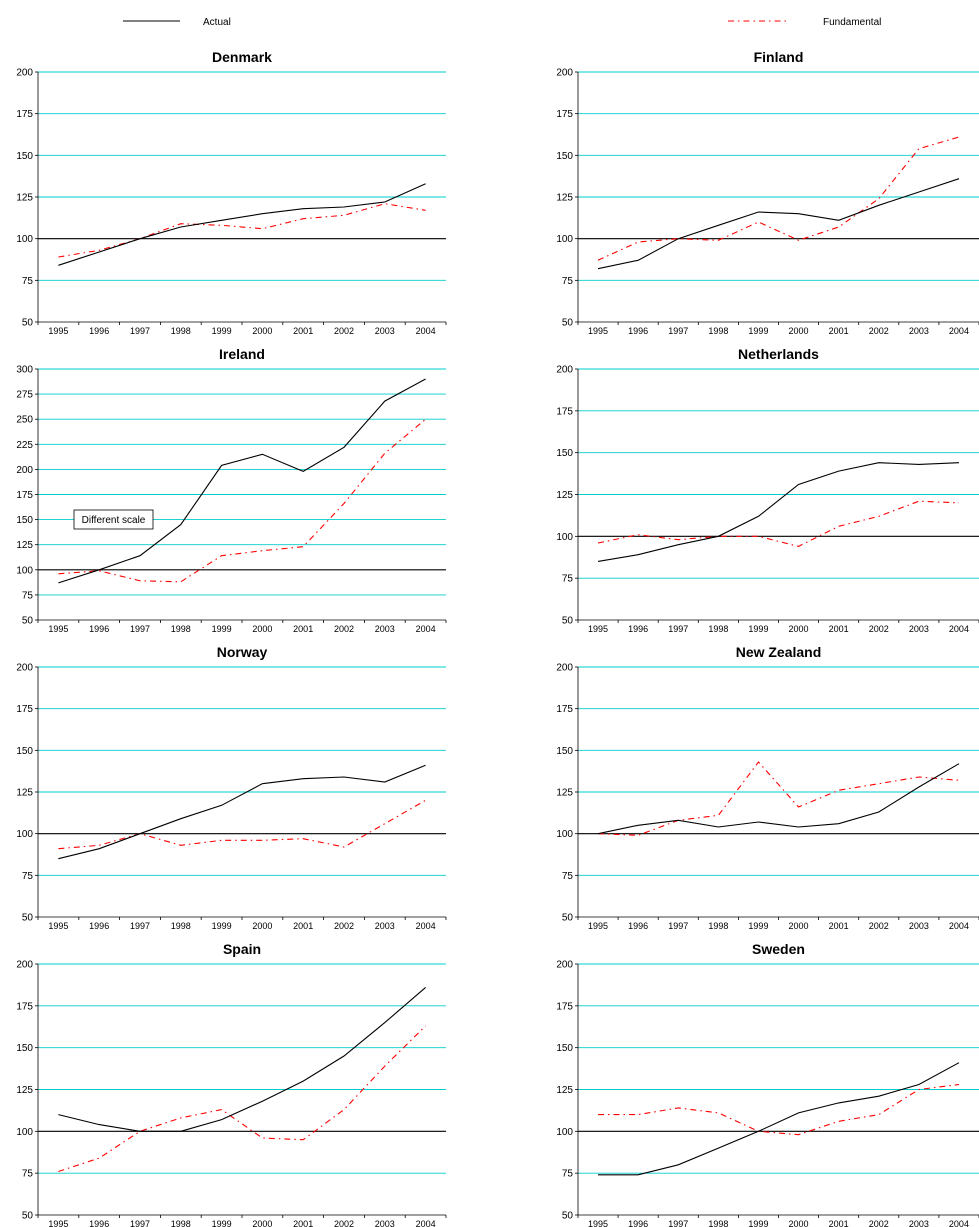  Describe the element at coordinates (242, 354) in the screenshot. I see `panel-title: Ireland` at that location.